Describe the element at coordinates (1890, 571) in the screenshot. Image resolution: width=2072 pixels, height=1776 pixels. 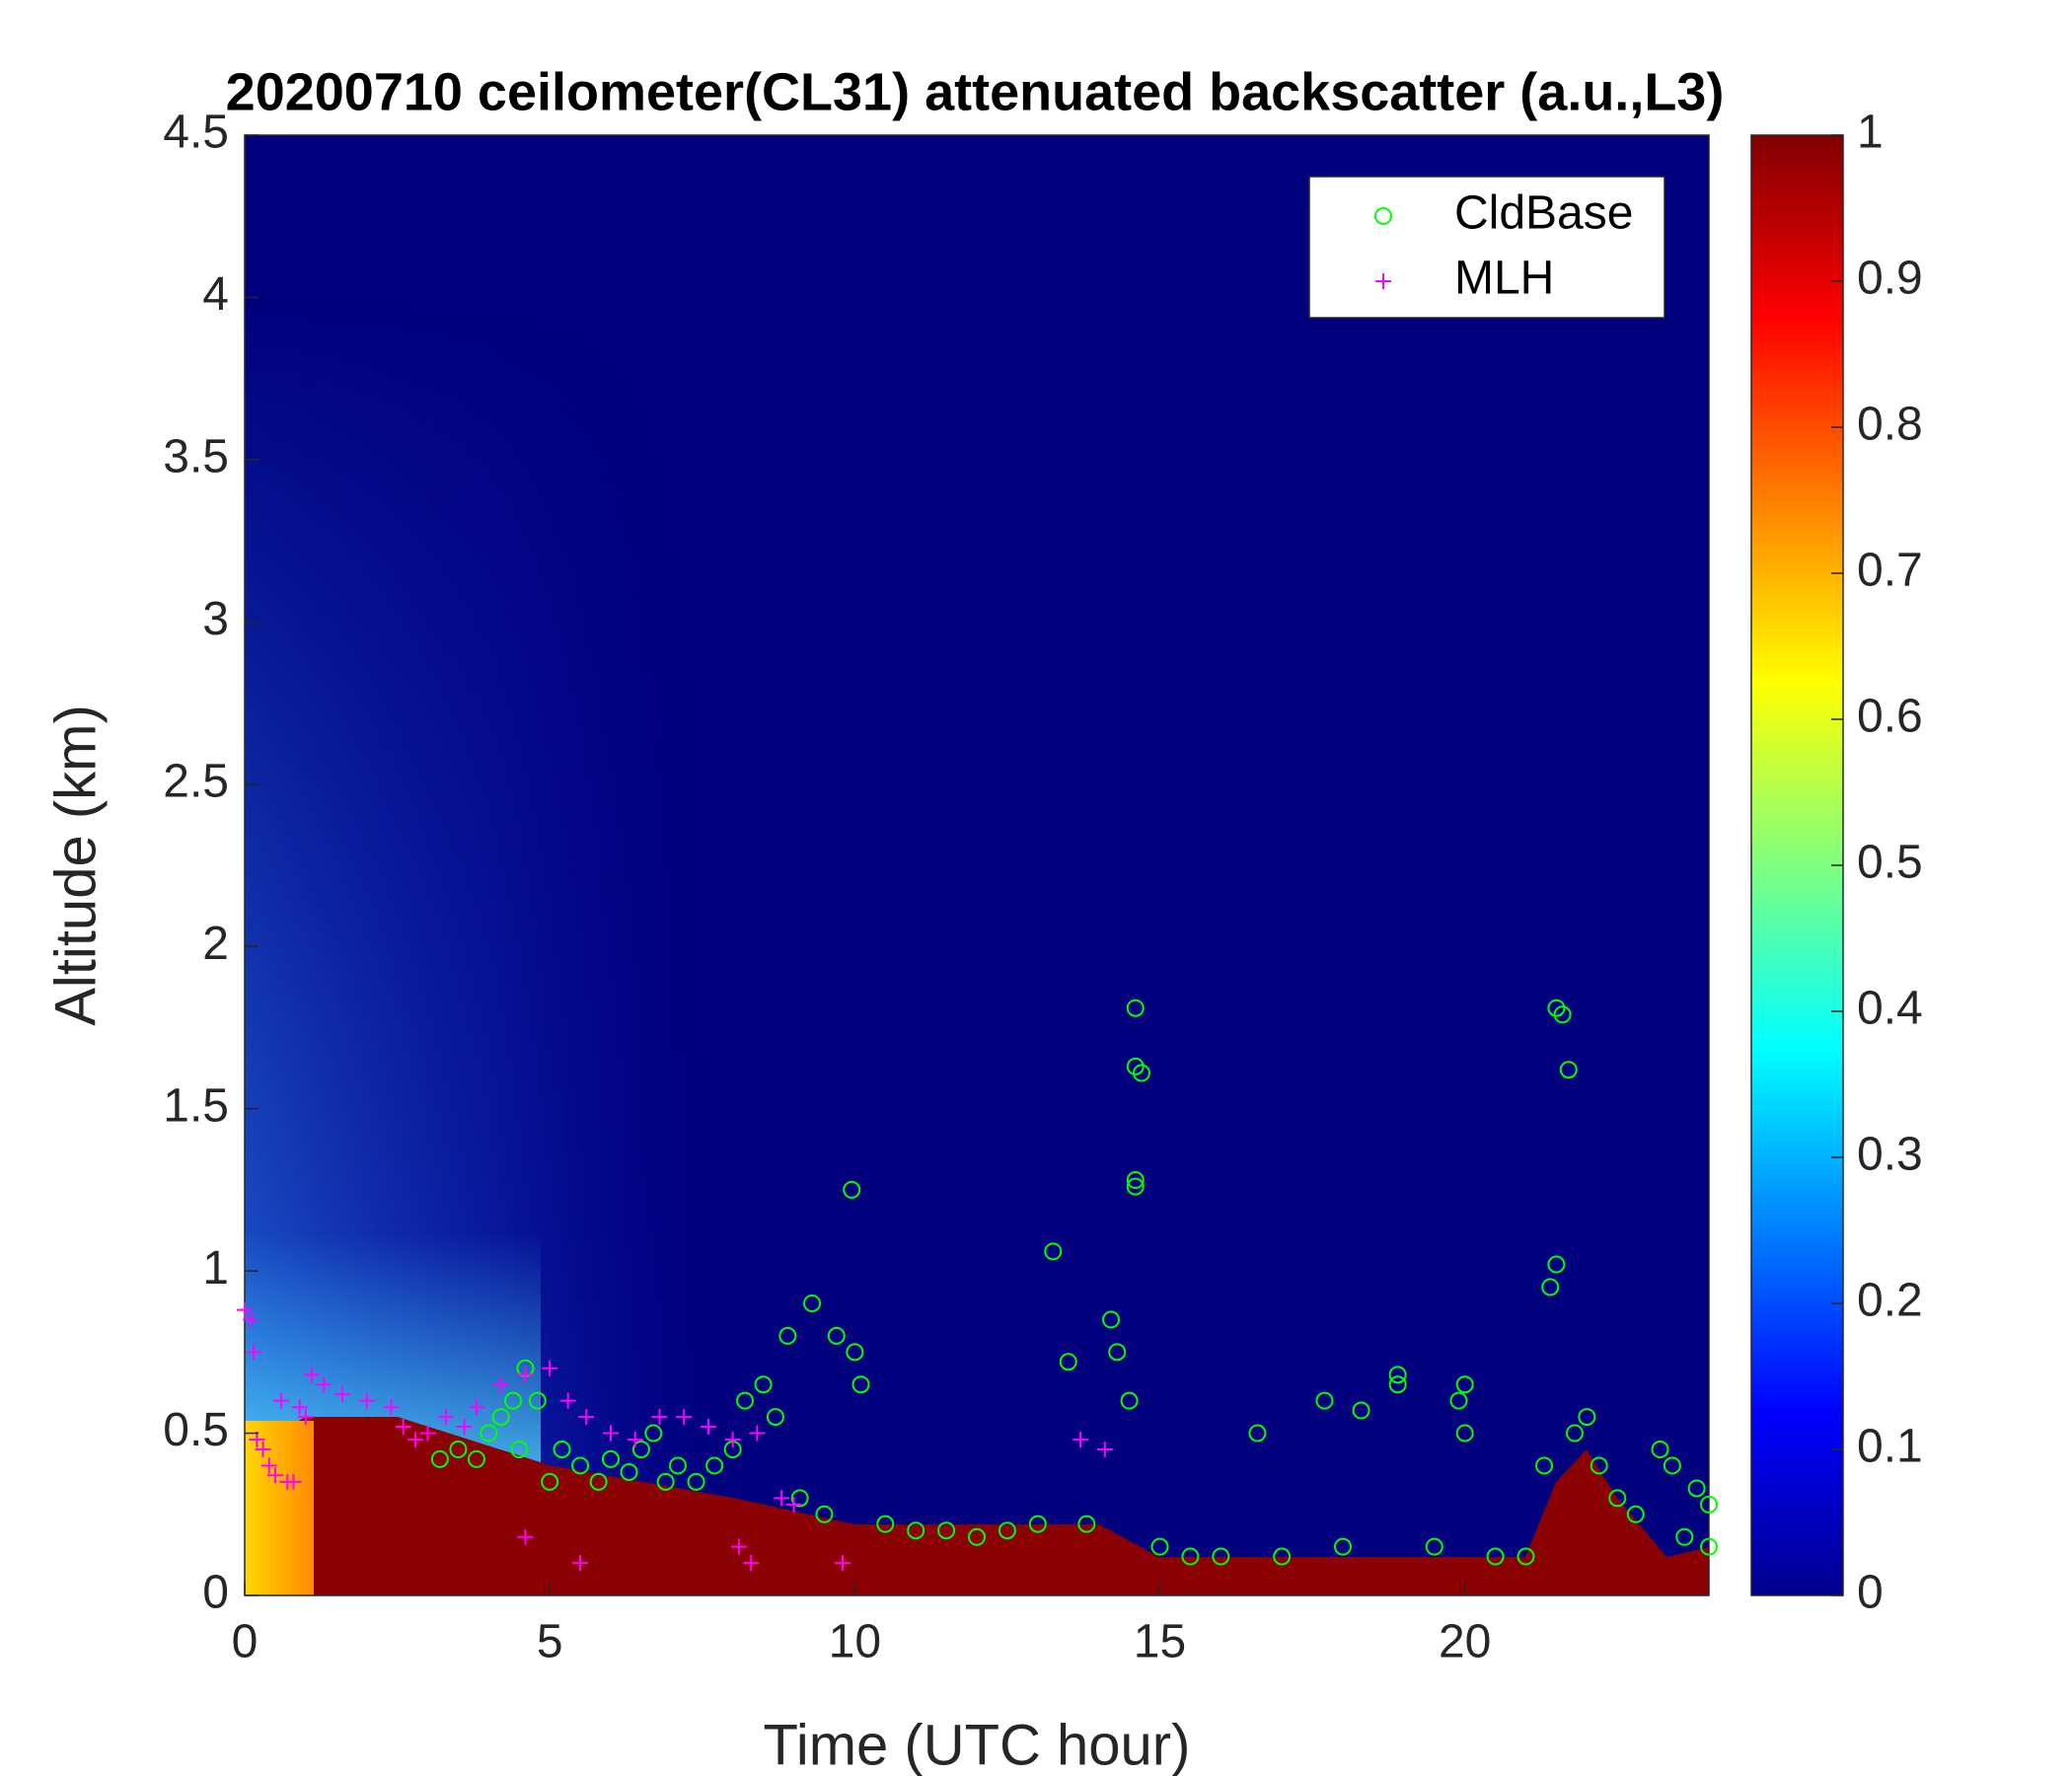
I see `colorbar-tick-label: 0.7` at that location.